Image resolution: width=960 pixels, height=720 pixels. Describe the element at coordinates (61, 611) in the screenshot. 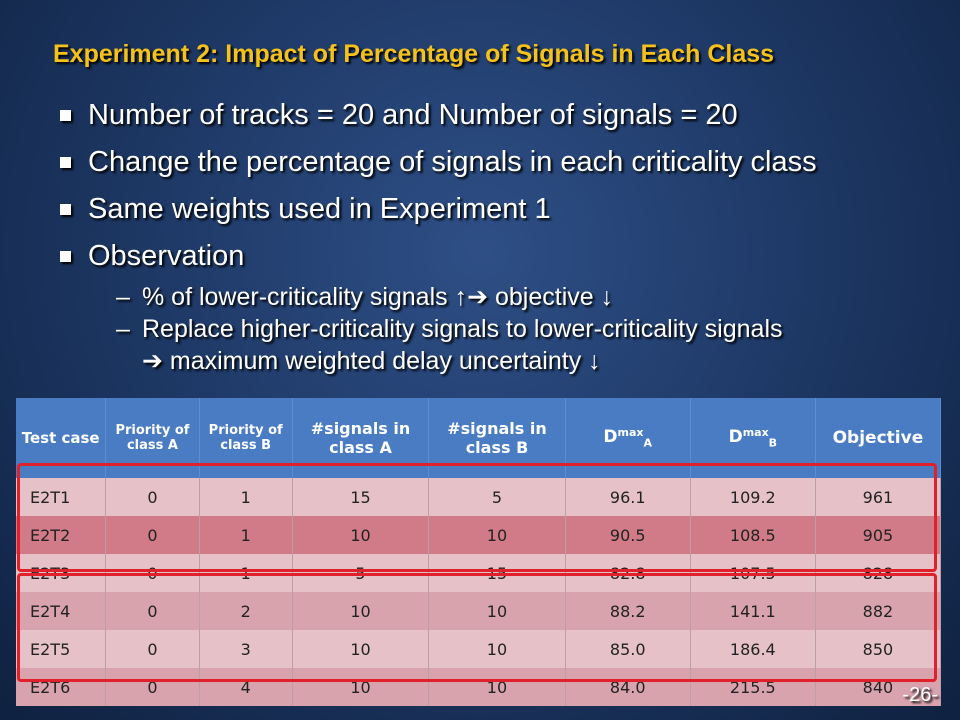

I see `cell-test-case: E2T4` at that location.